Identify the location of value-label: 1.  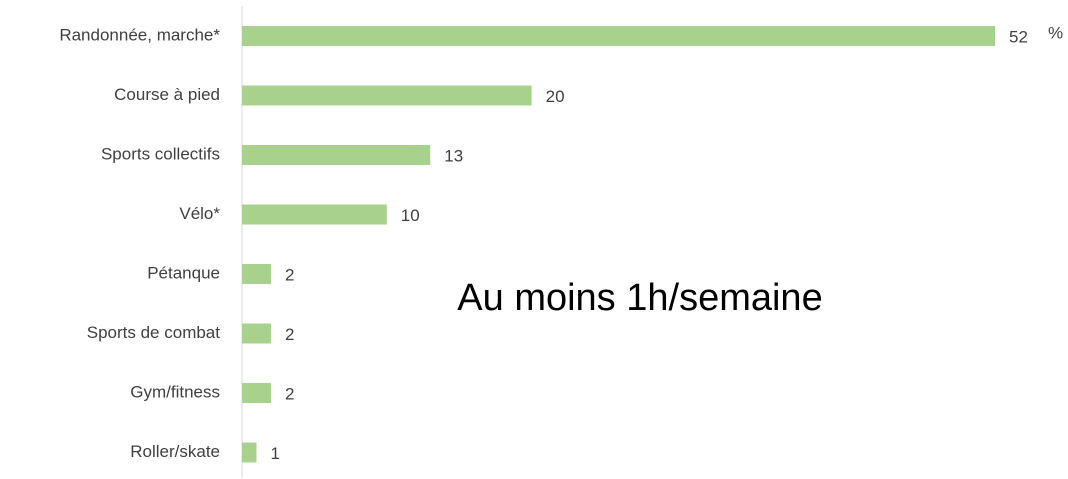
(274, 453).